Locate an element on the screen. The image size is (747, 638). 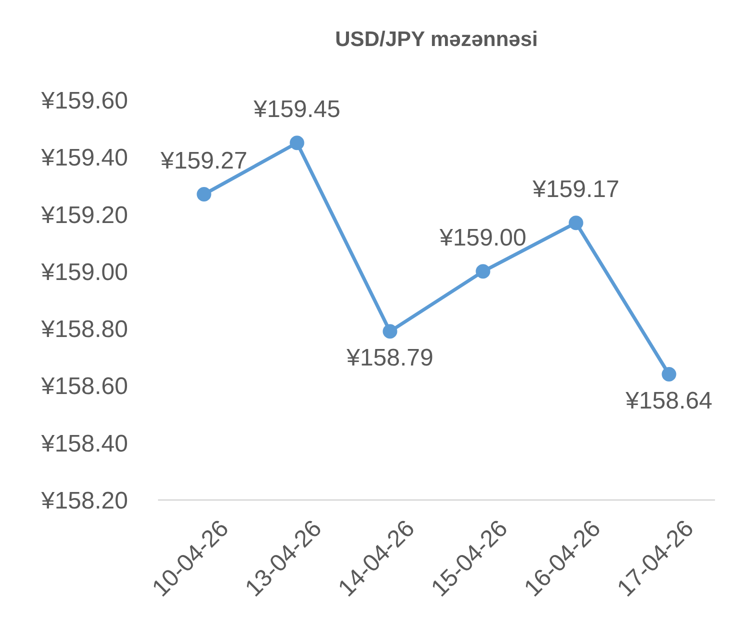
y-tick-label: ¥159.60 is located at coordinates (84, 101).